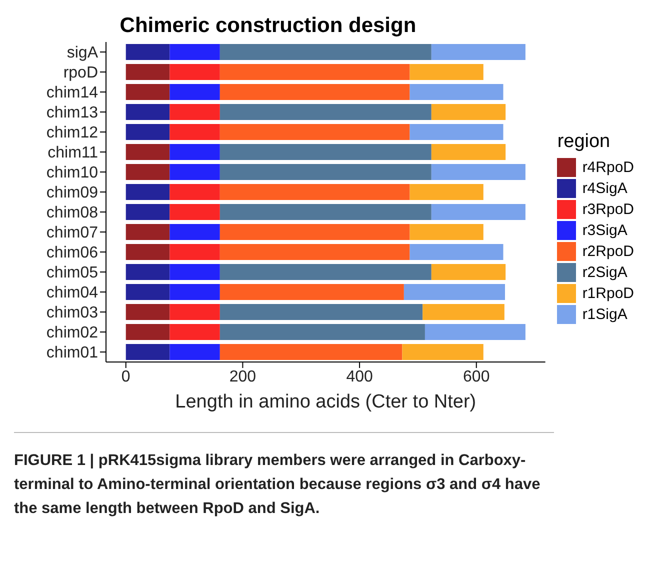 The height and width of the screenshot is (563, 652). Describe the element at coordinates (608, 251) in the screenshot. I see `legend-label: r2RpoD` at that location.